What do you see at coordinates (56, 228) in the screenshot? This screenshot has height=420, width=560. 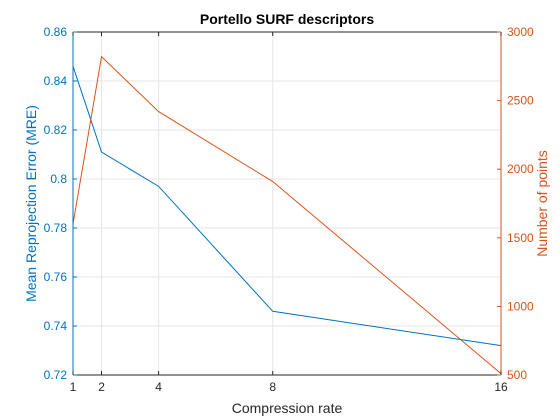 I see `left-tick-label-3: 0.78` at bounding box center [56, 228].